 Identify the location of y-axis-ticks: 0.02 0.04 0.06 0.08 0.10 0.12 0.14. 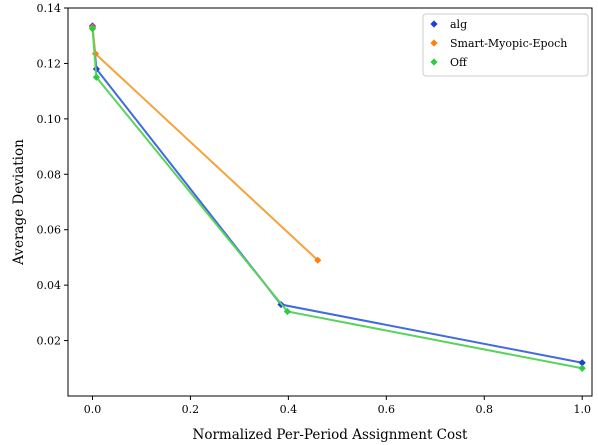
(52, 175).